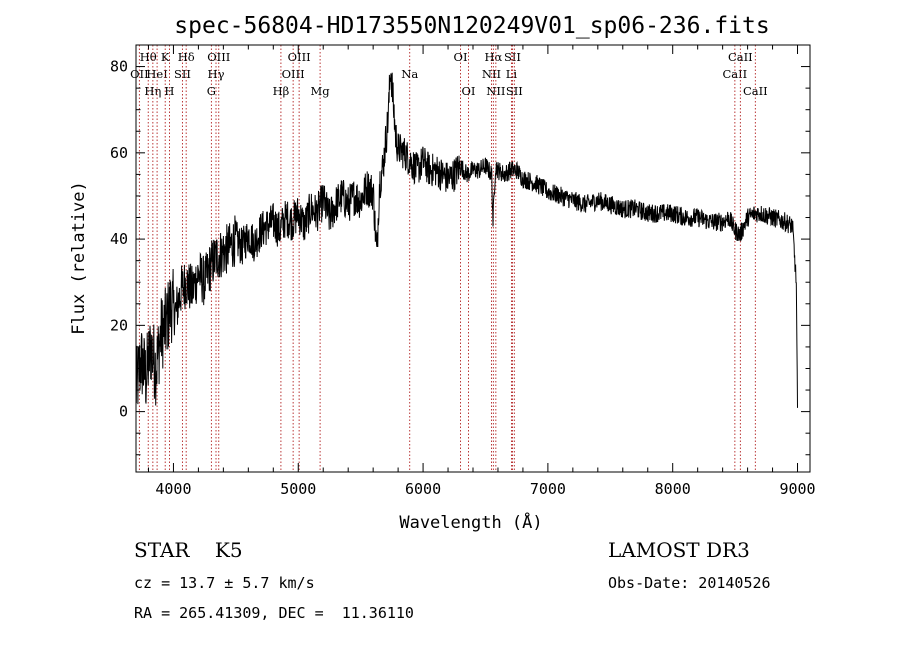  What do you see at coordinates (119, 67) in the screenshot?
I see `y-tick-label: 80` at bounding box center [119, 67].